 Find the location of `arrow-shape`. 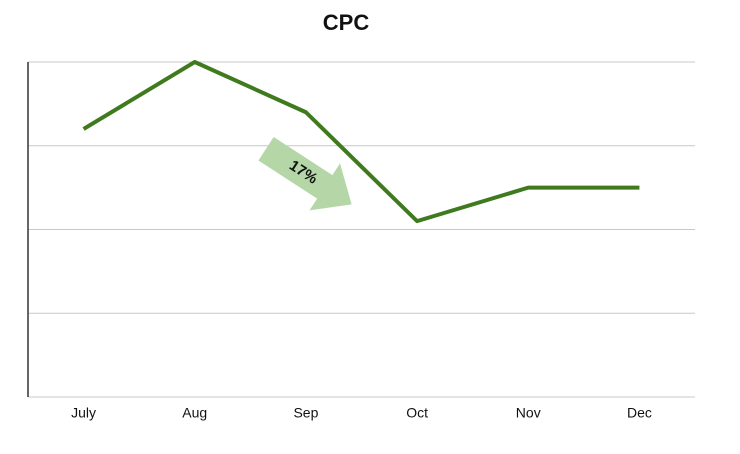

arrow-shape is located at coordinates (305, 174).